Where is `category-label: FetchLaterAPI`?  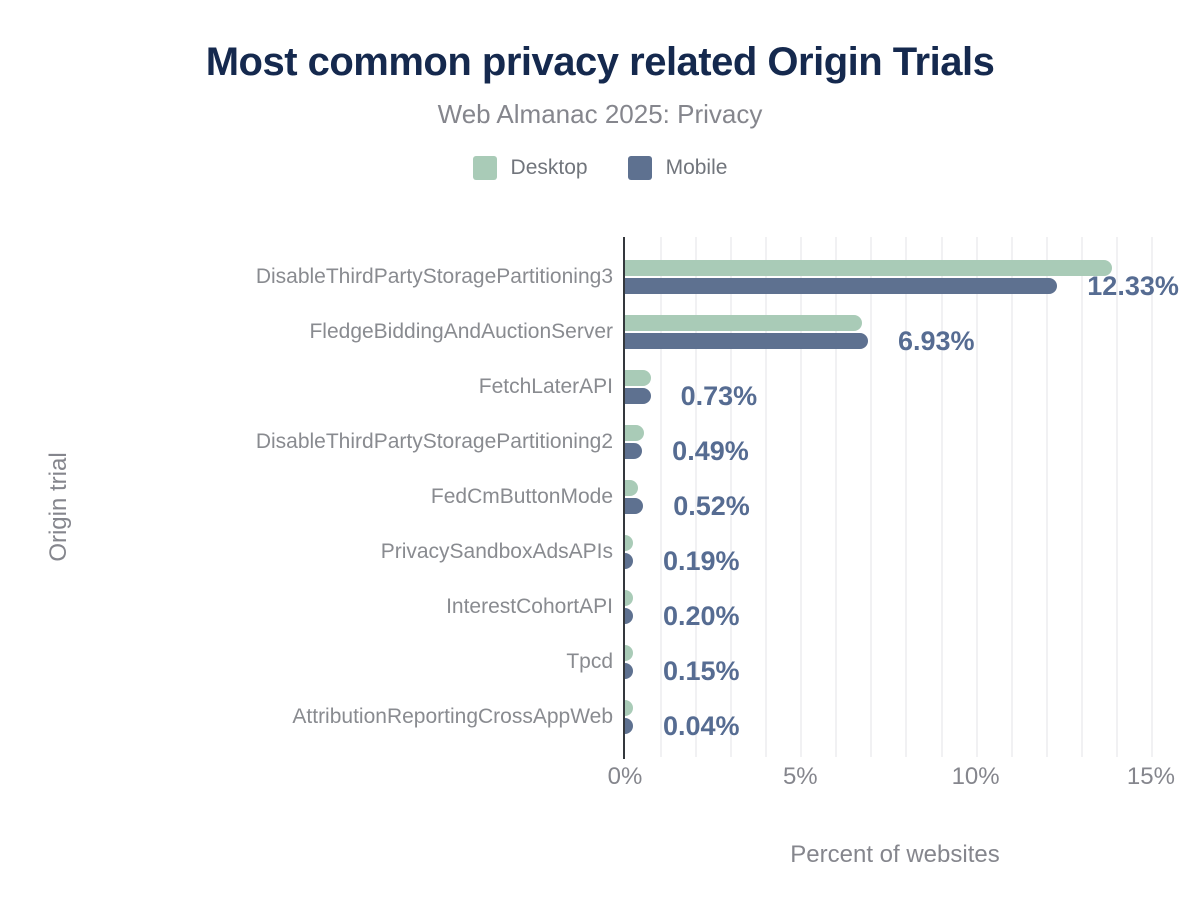 category-label: FetchLaterAPI is located at coordinates (545, 386).